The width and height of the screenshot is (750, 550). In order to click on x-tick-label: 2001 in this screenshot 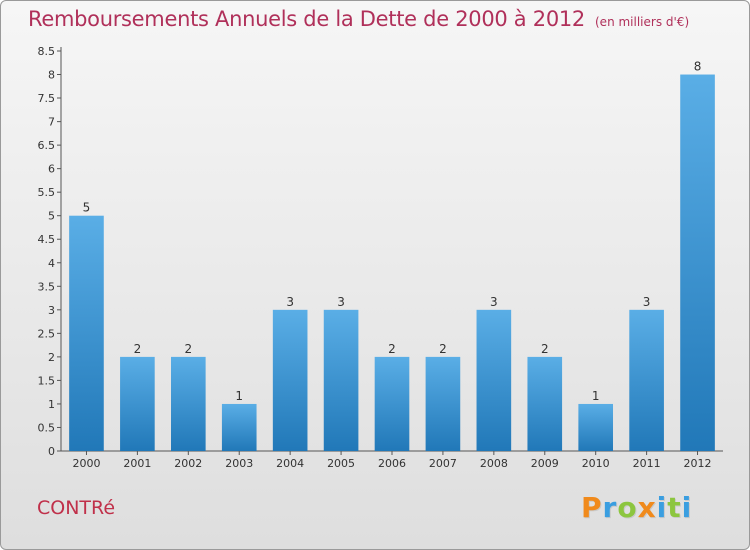, I will do `click(137, 463)`.